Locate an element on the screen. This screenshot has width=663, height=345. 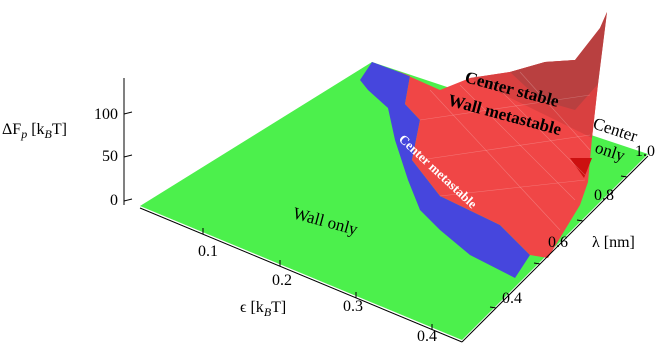
x-tick-label-0.1: 0.1 is located at coordinates (208, 251).